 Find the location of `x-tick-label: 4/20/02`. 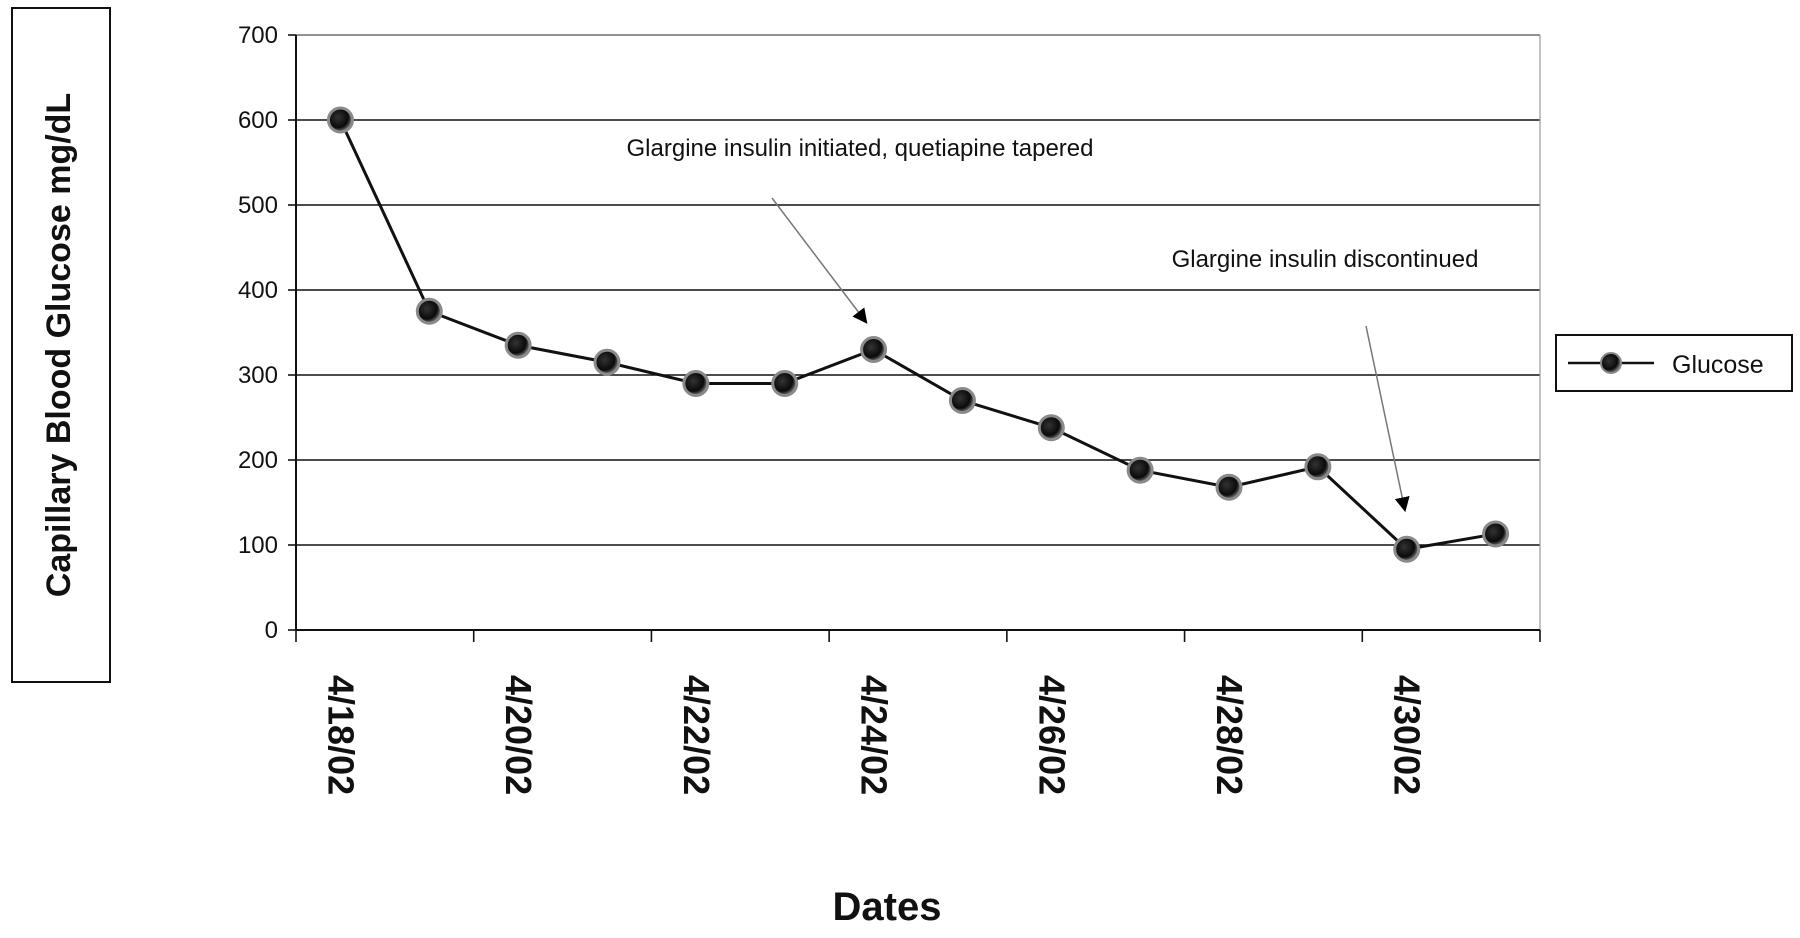

x-tick-label: 4/20/02 is located at coordinates (518, 735).